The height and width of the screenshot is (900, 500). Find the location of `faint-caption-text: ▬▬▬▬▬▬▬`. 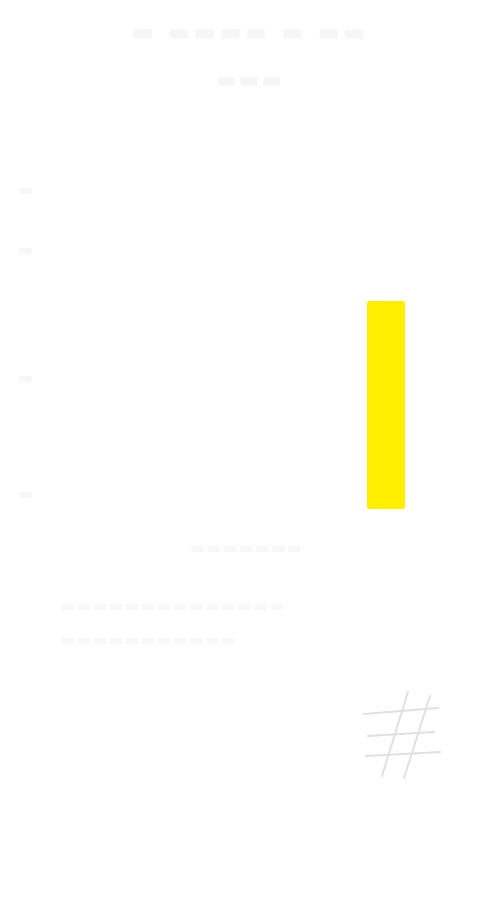

faint-caption-text: ▬▬▬▬▬▬▬ is located at coordinates (246, 547).